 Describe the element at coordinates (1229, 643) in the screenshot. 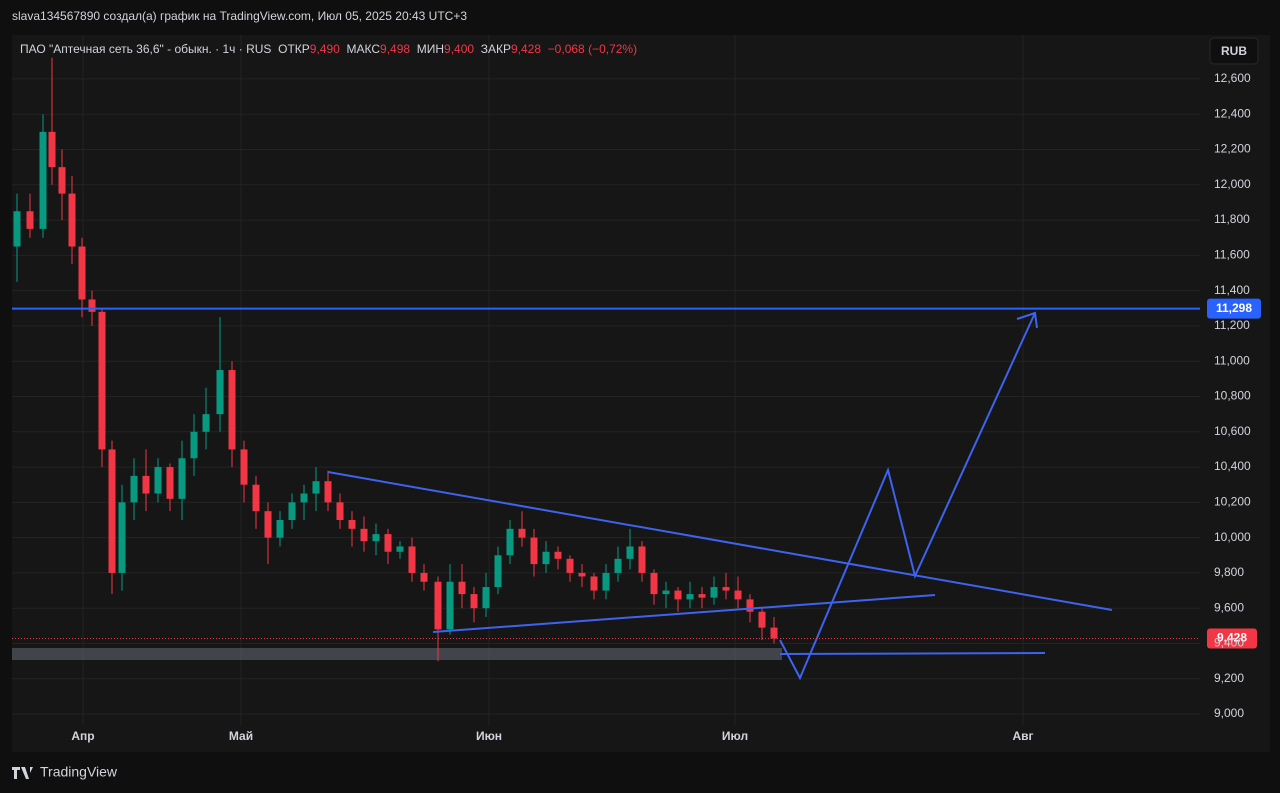

I see `y-tick-label: 9,400` at that location.